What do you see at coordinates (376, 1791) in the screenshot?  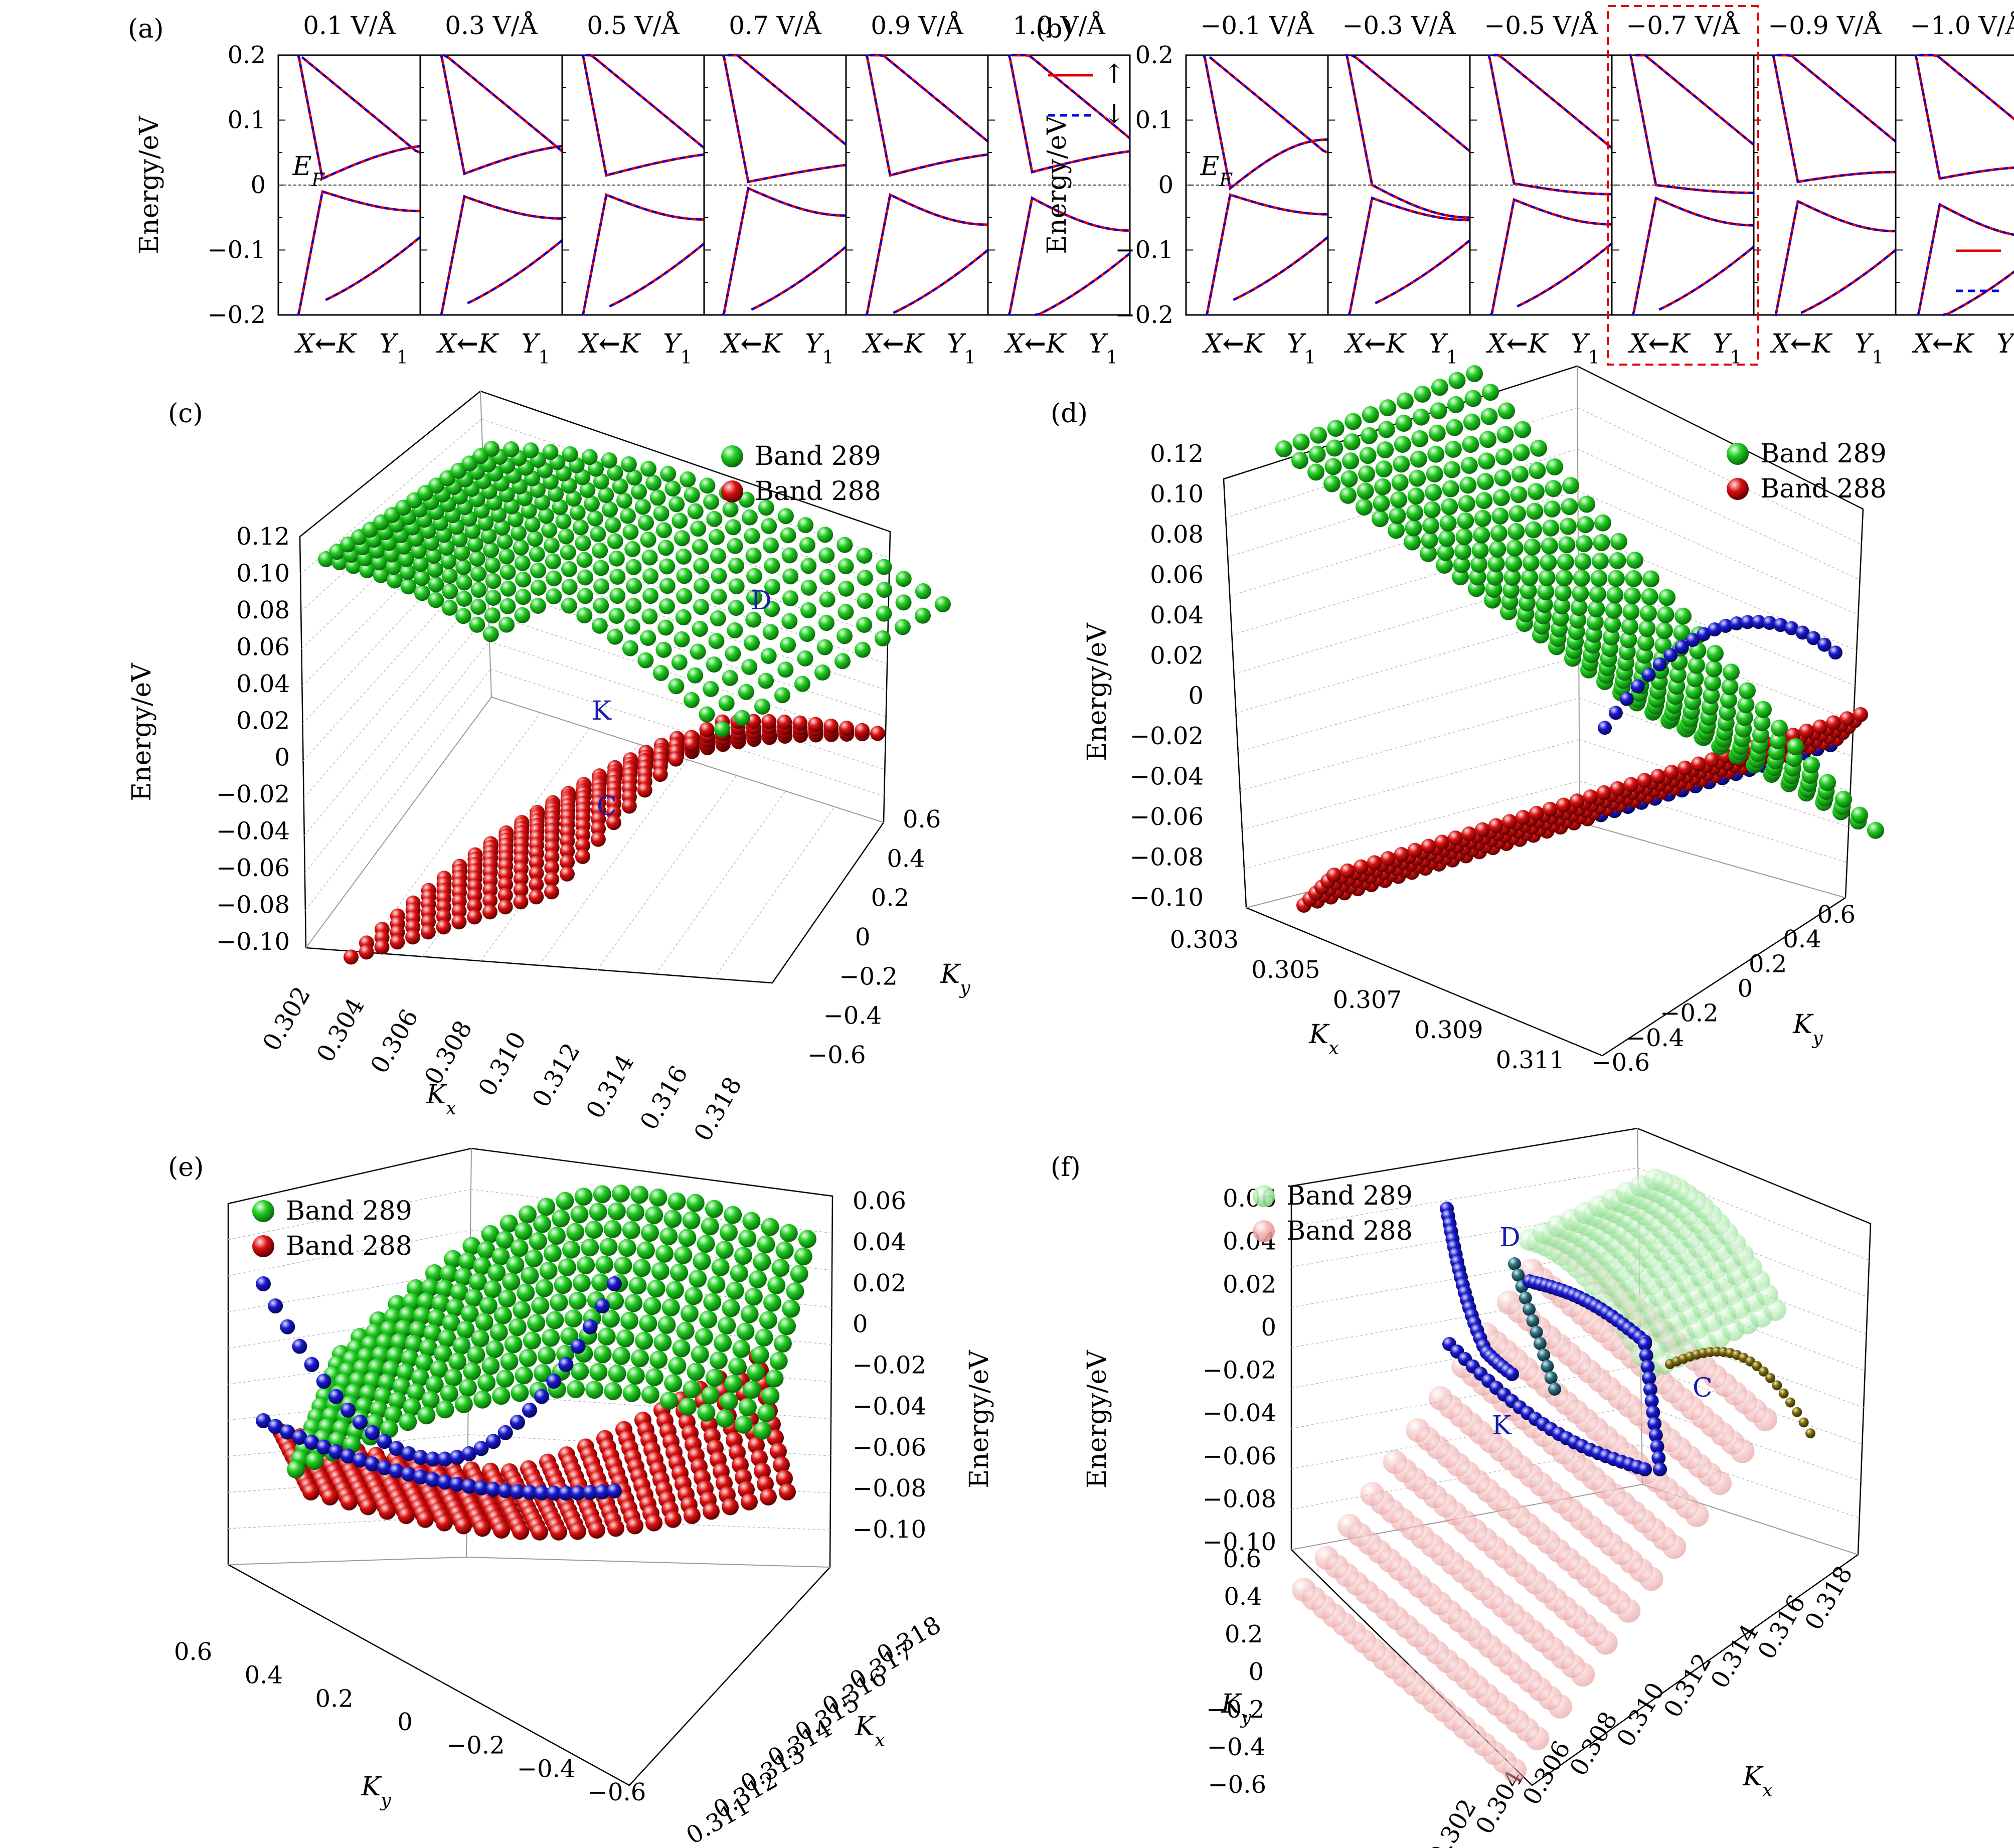 I see `y-axis-label: Ky` at bounding box center [376, 1791].